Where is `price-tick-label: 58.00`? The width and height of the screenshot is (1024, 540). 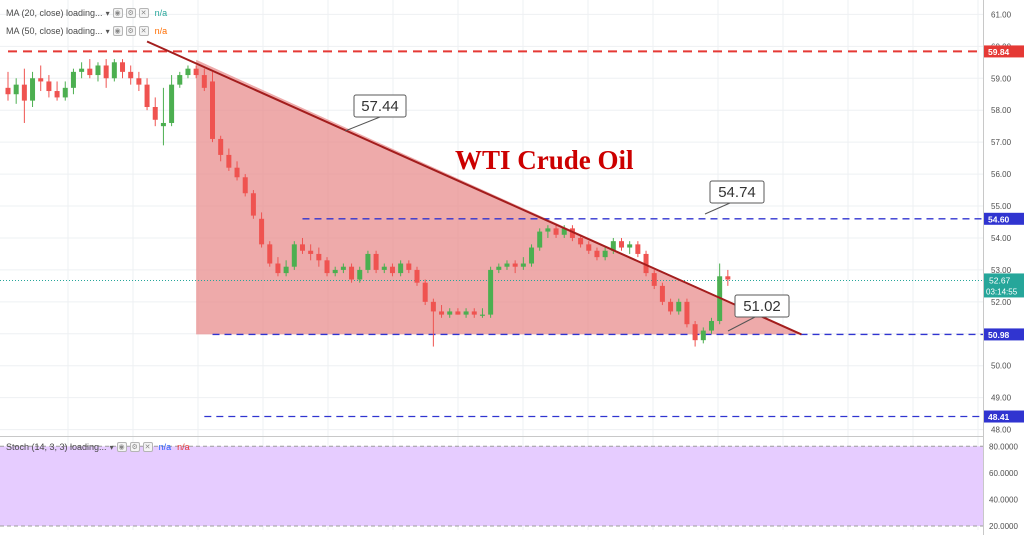 price-tick-label: 58.00 is located at coordinates (1001, 110).